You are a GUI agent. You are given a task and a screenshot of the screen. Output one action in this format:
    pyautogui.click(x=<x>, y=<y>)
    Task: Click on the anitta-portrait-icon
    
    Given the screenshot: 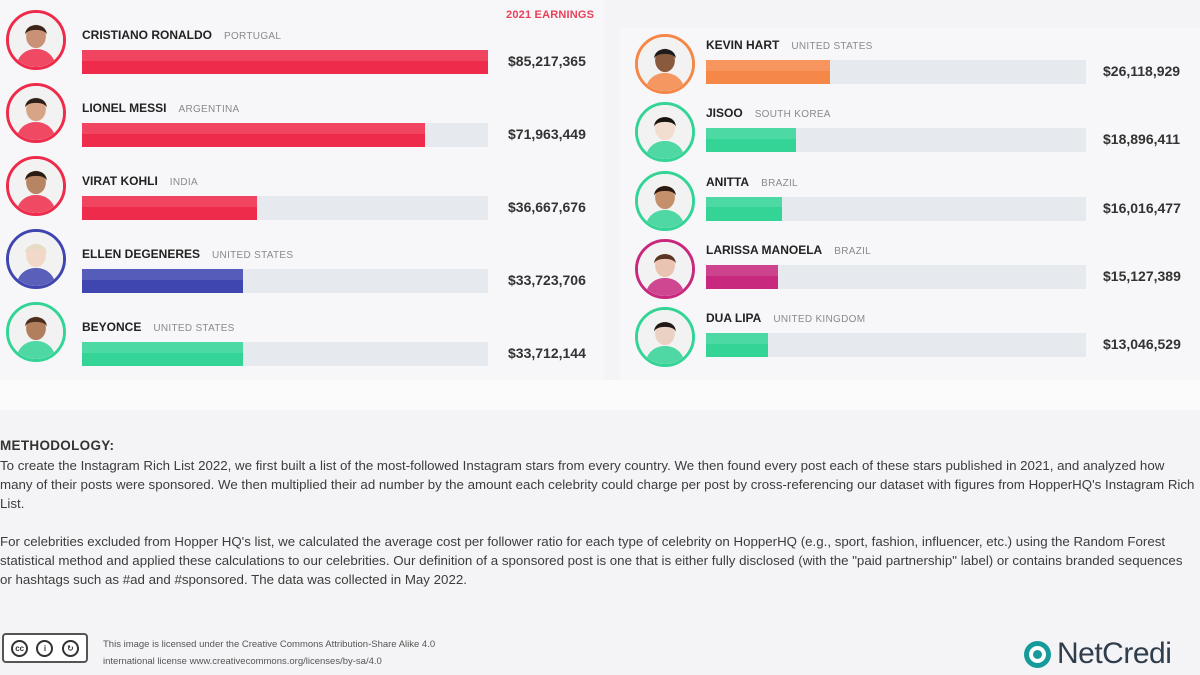 What is the action you would take?
    pyautogui.click(x=665, y=200)
    